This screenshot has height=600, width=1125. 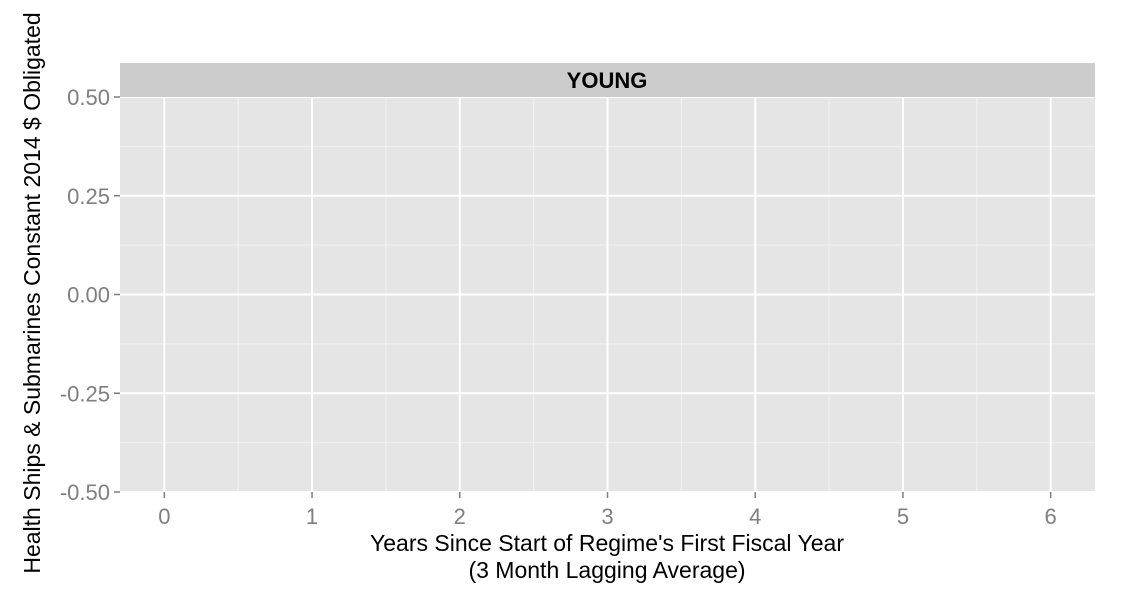 What do you see at coordinates (460, 516) in the screenshot?
I see `x-tick-label: 2` at bounding box center [460, 516].